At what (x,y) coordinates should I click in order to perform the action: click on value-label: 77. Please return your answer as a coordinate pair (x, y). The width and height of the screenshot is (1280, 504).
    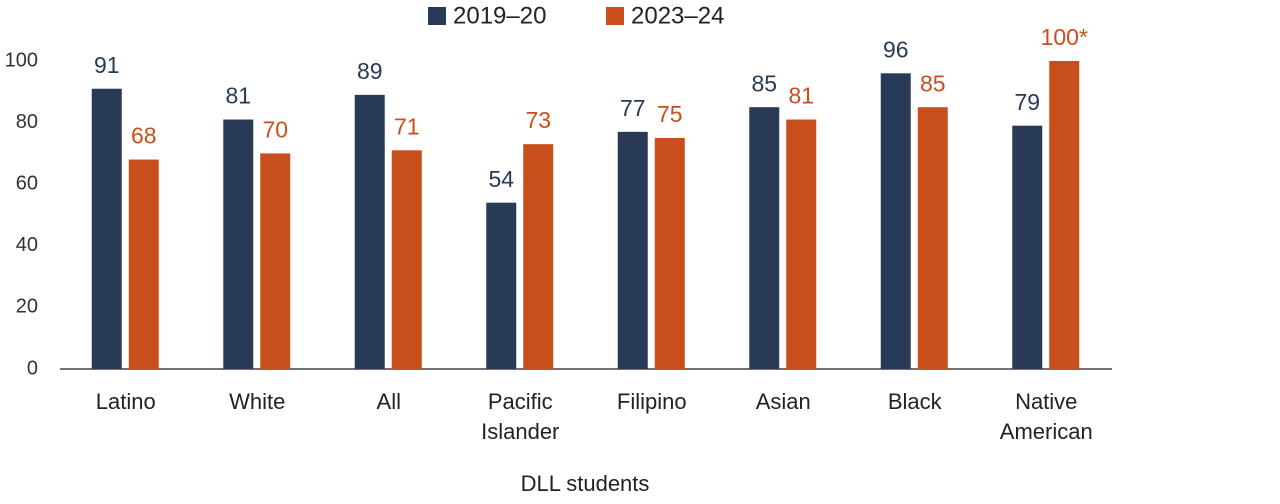
    Looking at the image, I should click on (633, 108).